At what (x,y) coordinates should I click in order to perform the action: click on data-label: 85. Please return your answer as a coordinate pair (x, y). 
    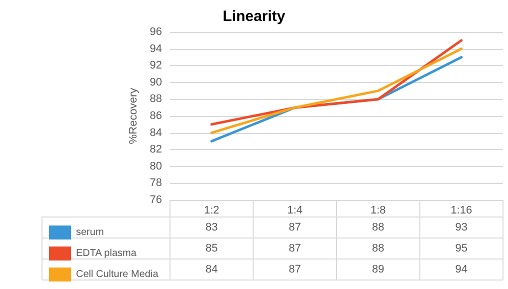
    Looking at the image, I should click on (212, 248).